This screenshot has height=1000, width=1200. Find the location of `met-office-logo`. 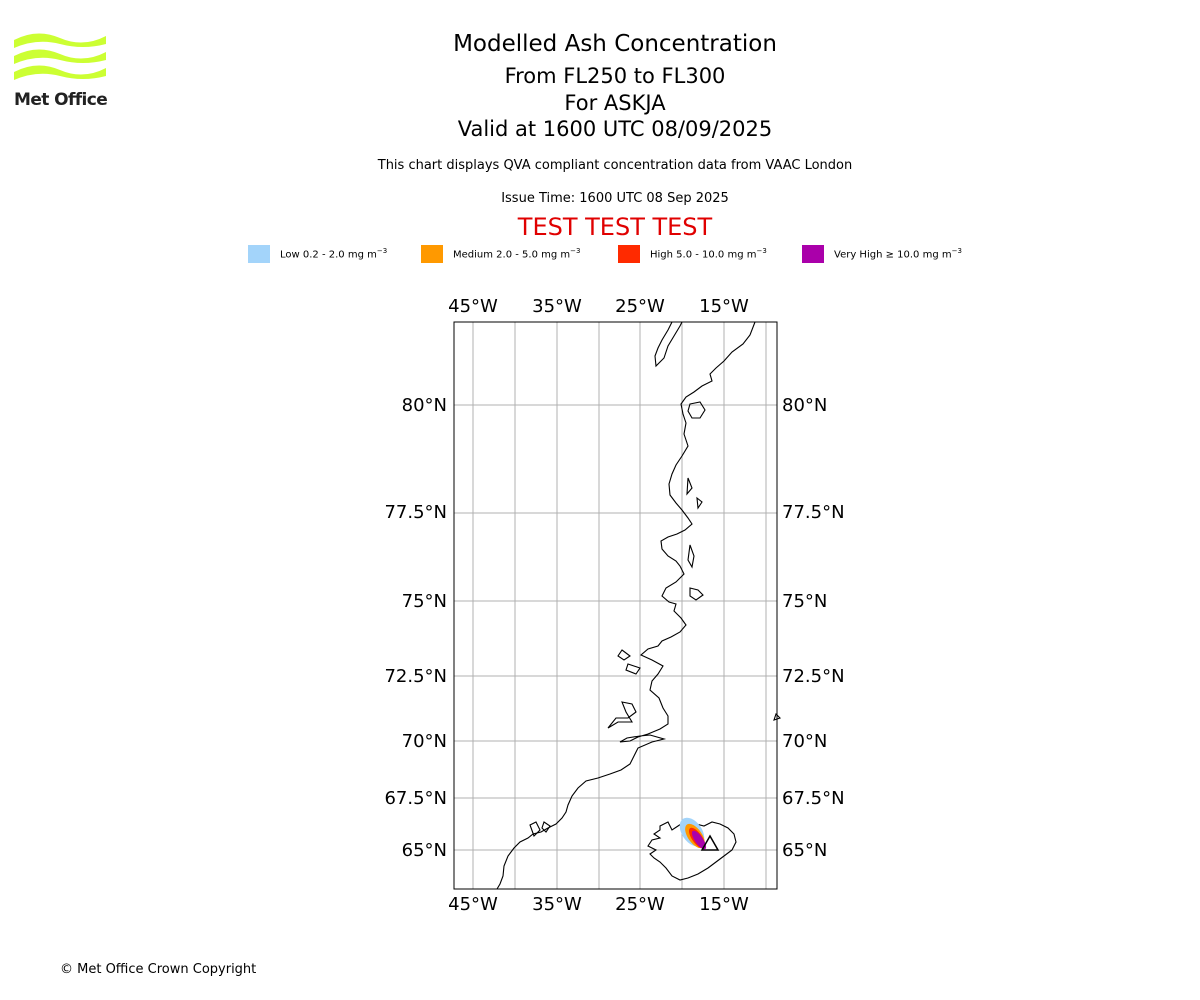

met-office-logo is located at coordinates (60, 56).